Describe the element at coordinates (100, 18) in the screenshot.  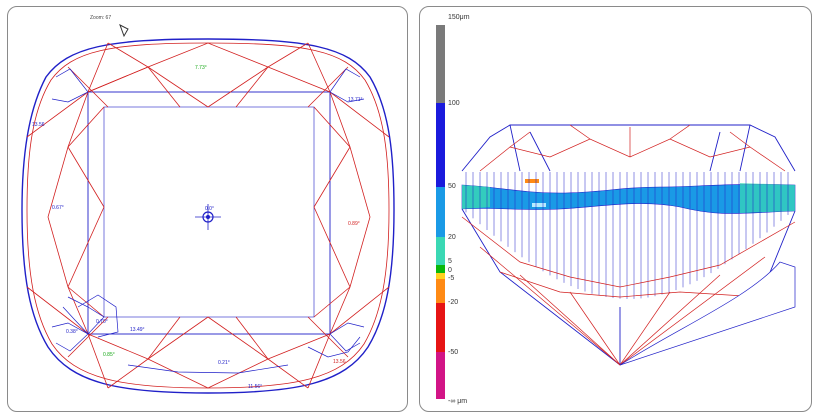
I see `zoom-readout: Zoom: 67` at that location.